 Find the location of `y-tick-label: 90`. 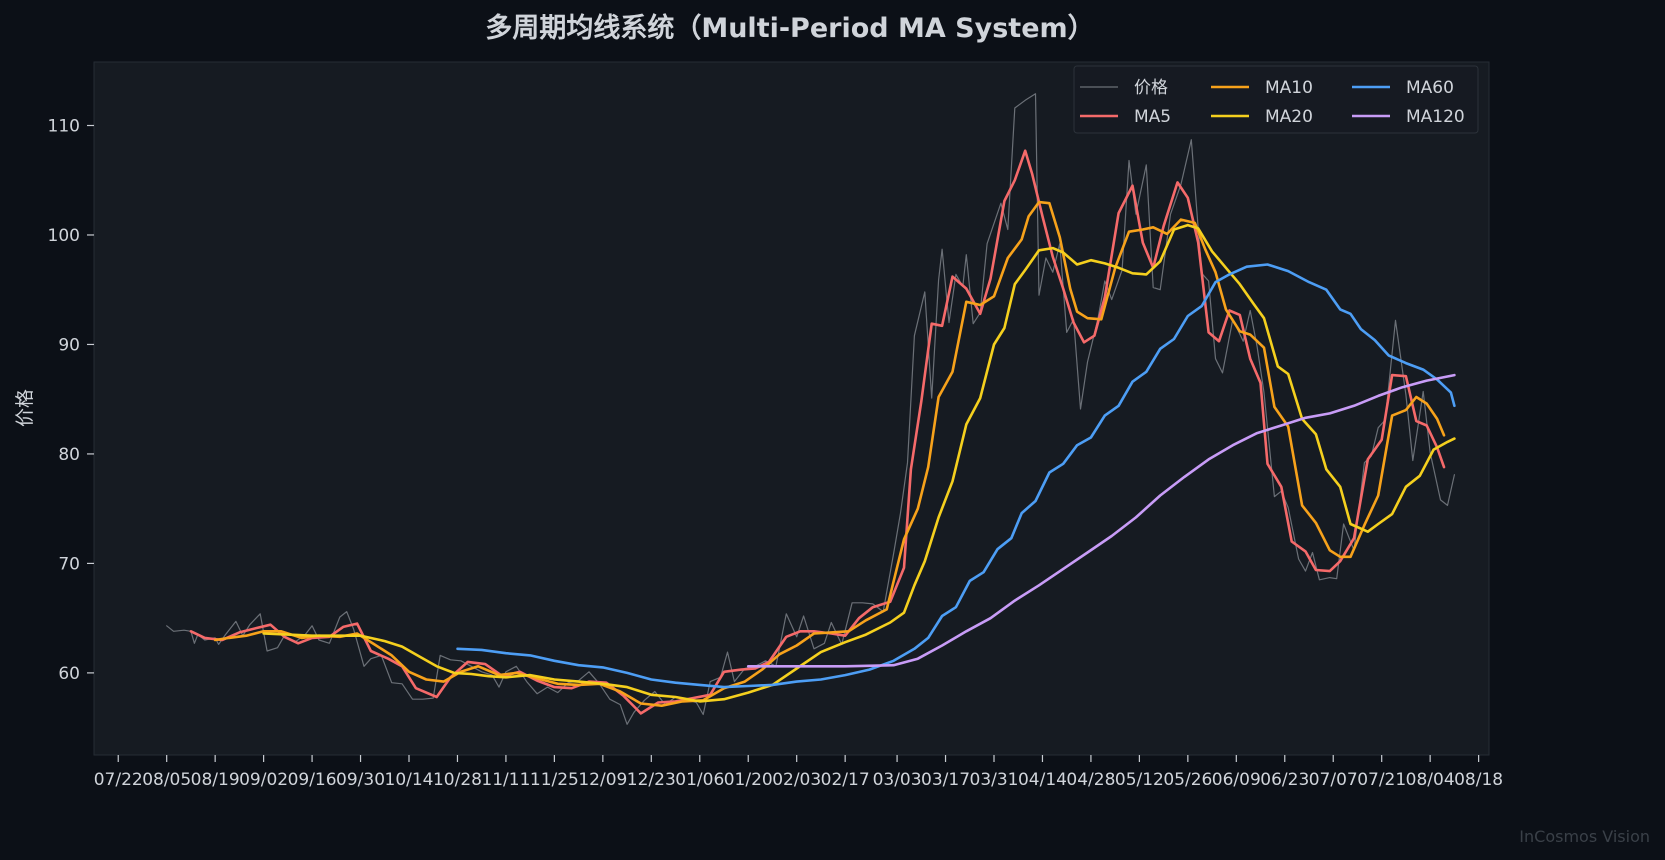

y-tick-label: 90 is located at coordinates (69, 345).